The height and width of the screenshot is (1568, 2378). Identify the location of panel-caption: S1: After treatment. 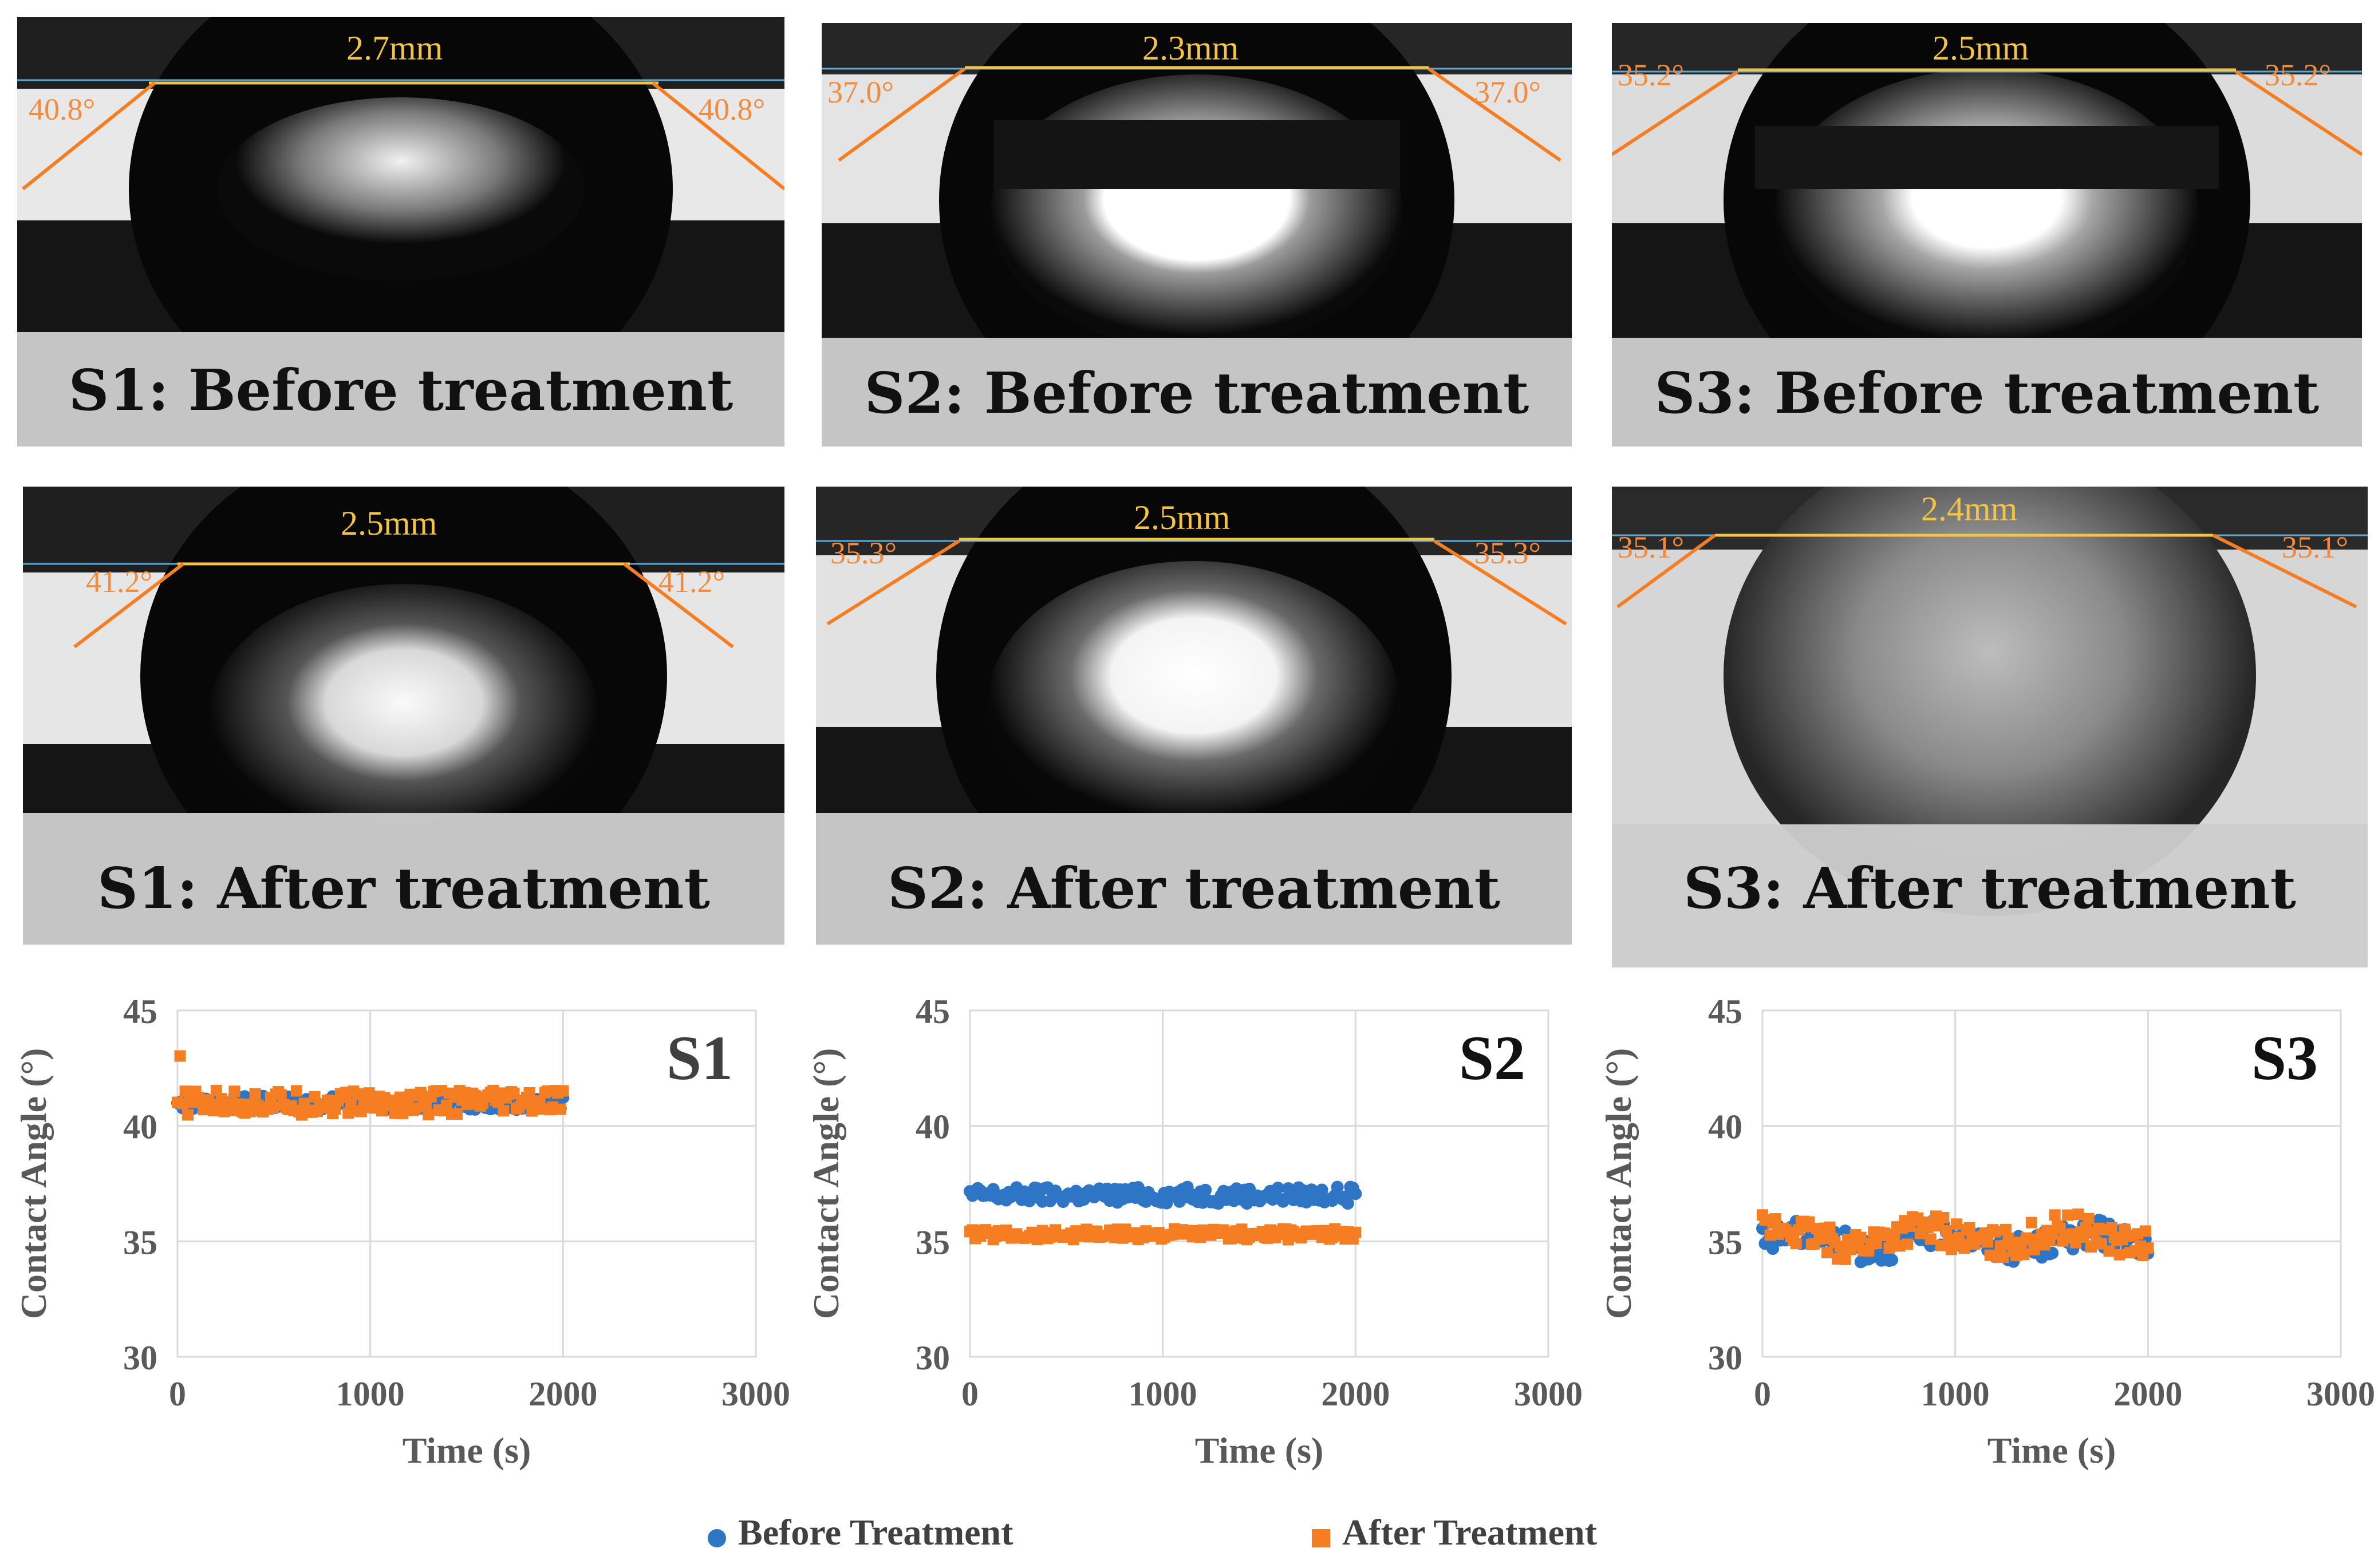
(403, 889).